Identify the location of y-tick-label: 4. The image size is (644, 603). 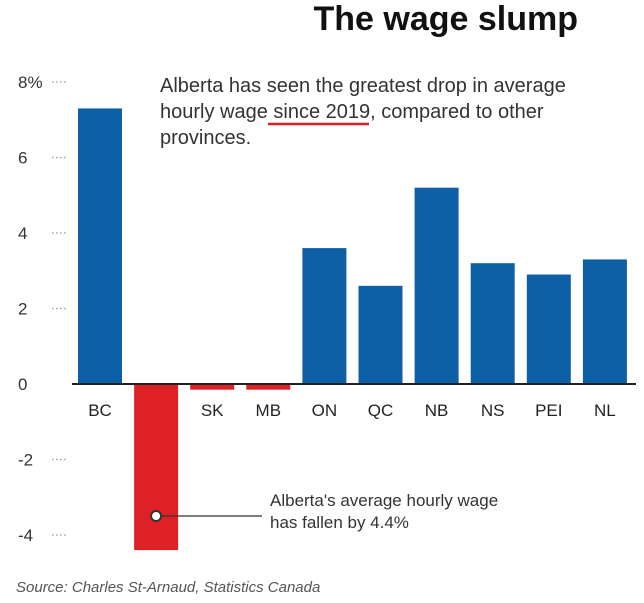
(22, 233).